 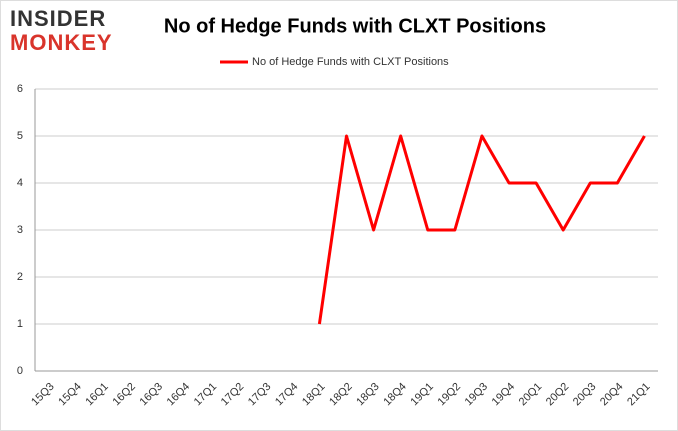 What do you see at coordinates (20, 136) in the screenshot?
I see `y-tick-label: 5` at bounding box center [20, 136].